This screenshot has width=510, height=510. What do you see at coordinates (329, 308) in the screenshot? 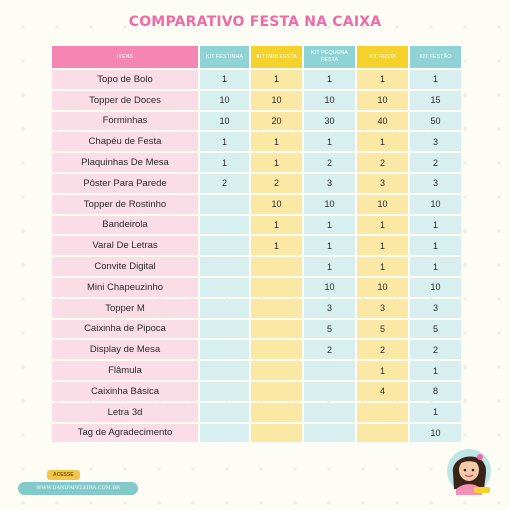
I see `cell-kit-pequena-festa: 3` at bounding box center [329, 308].